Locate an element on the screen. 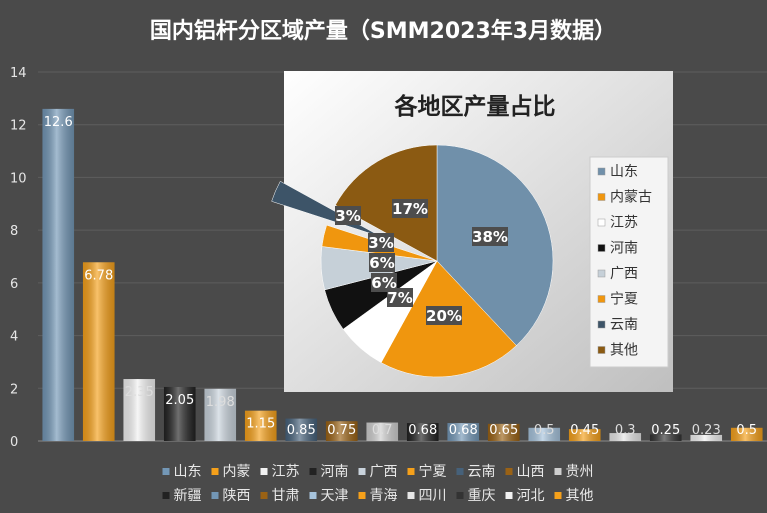  pie-data-label: 7% is located at coordinates (399, 298).